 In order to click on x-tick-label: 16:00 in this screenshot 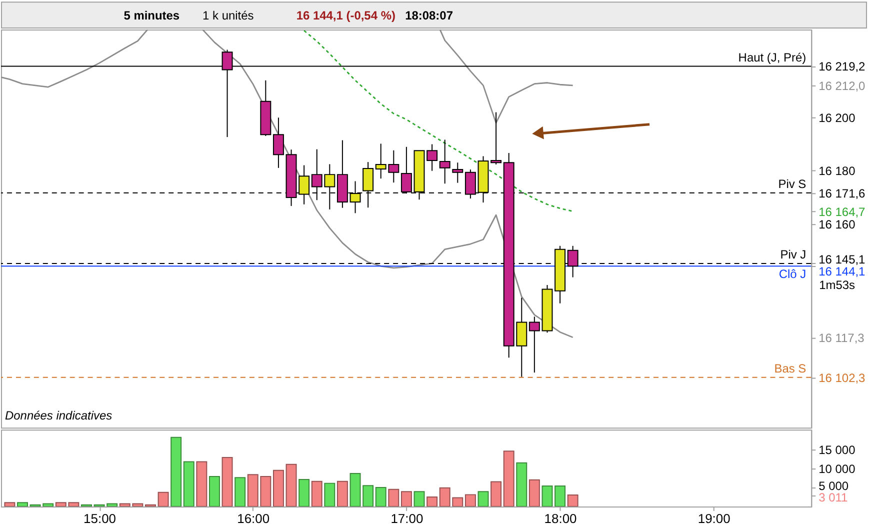, I will do `click(253, 517)`.